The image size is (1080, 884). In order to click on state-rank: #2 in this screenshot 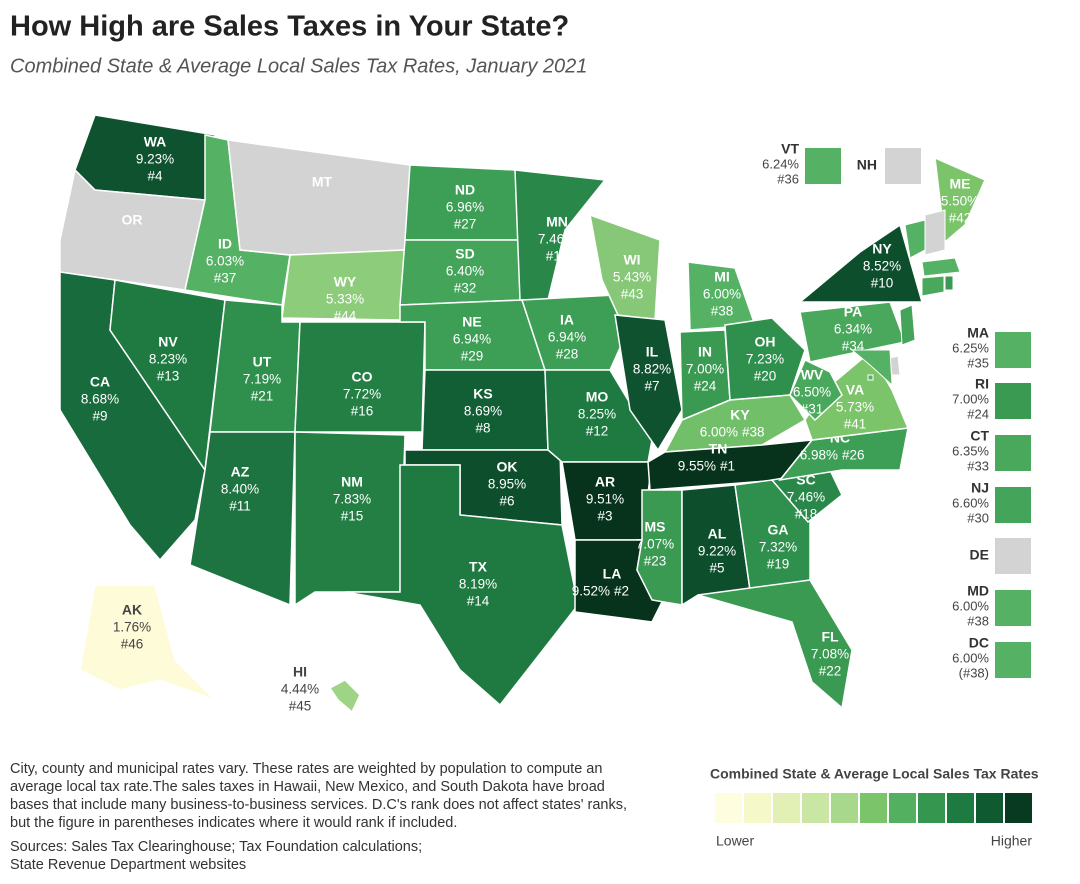, I will do `click(621, 591)`.